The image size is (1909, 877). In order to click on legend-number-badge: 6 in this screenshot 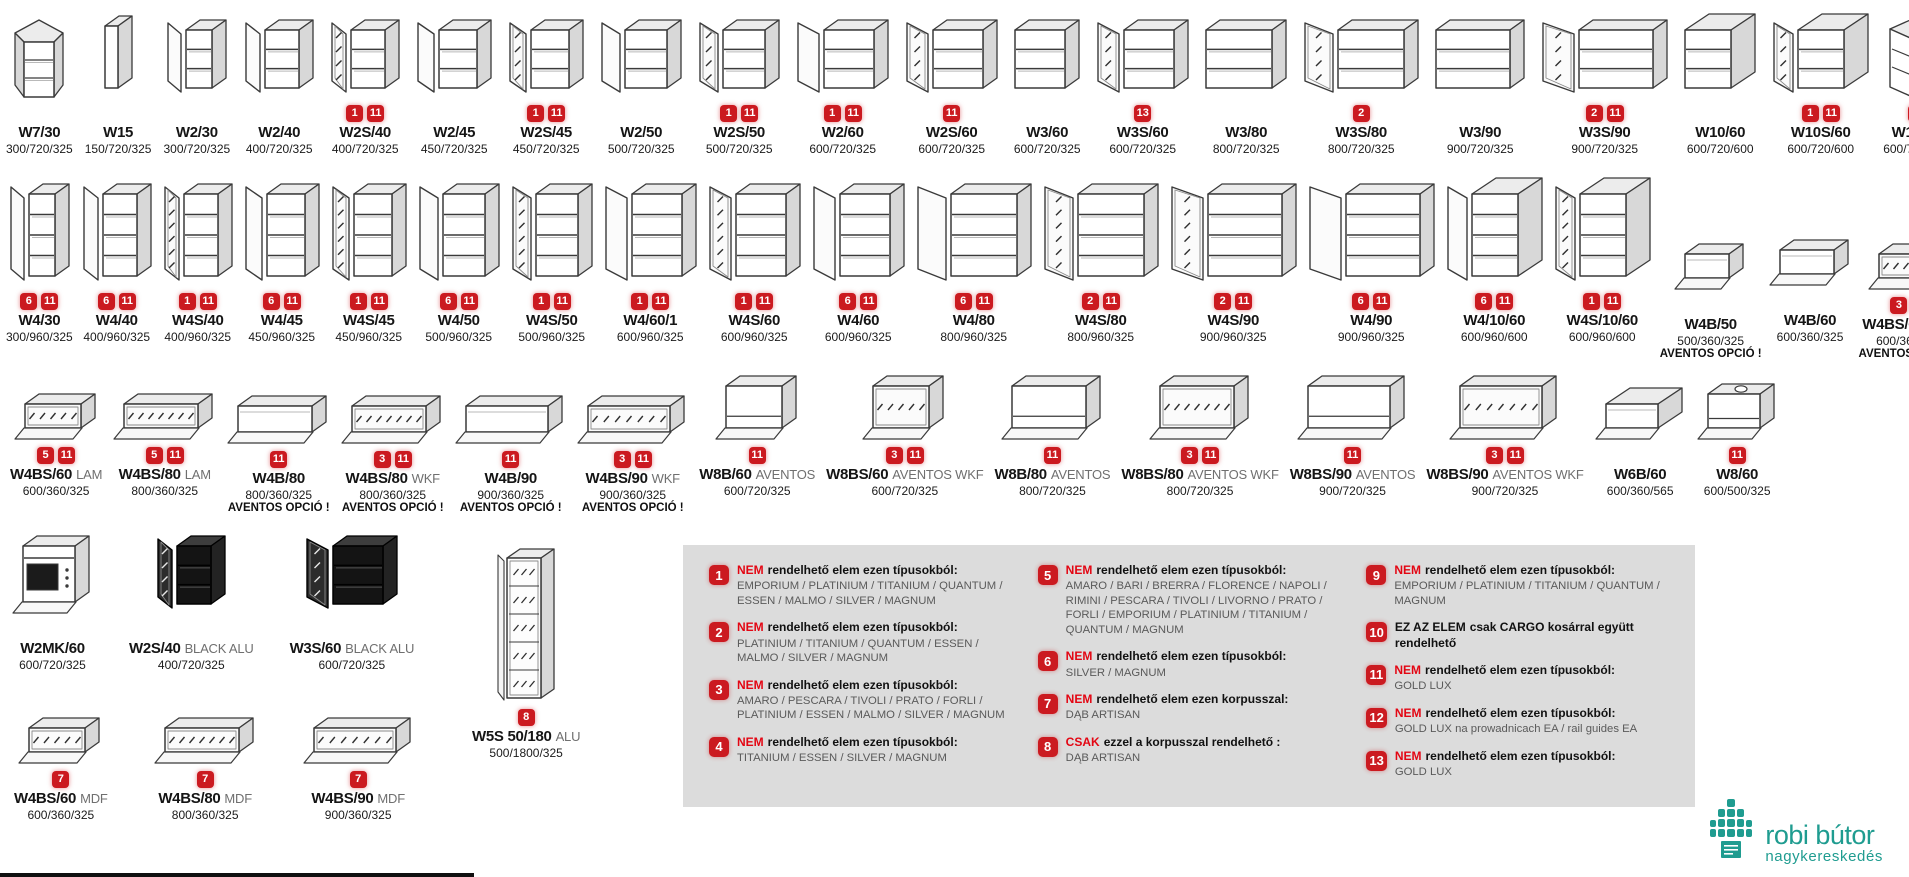, I will do `click(1047, 661)`.